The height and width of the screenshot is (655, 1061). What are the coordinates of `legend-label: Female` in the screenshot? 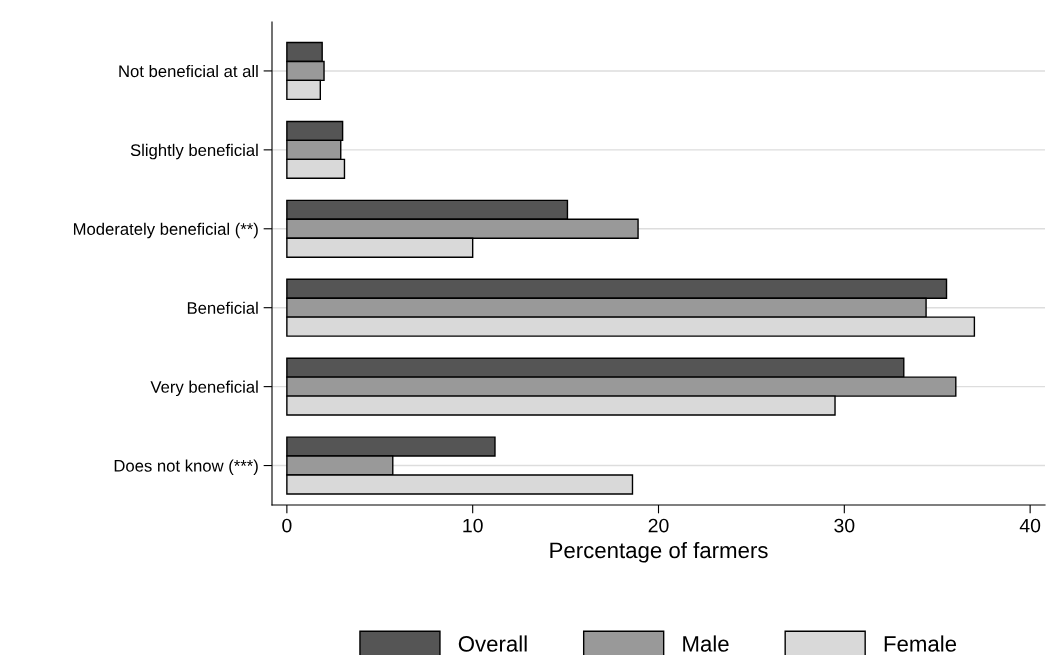 It's located at (920, 643).